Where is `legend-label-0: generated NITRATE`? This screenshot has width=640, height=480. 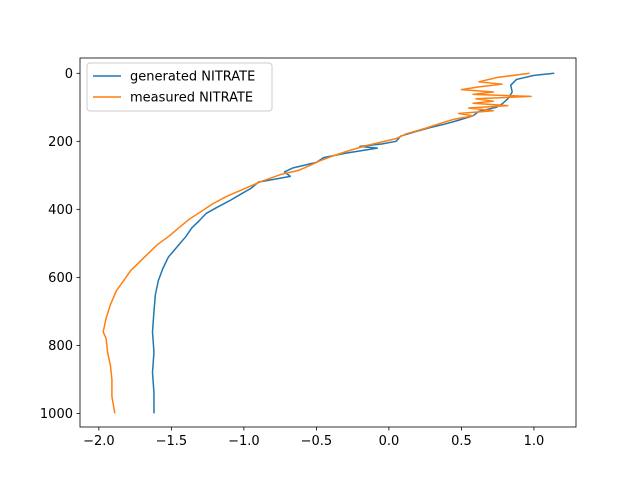 legend-label-0: generated NITRATE is located at coordinates (192, 77).